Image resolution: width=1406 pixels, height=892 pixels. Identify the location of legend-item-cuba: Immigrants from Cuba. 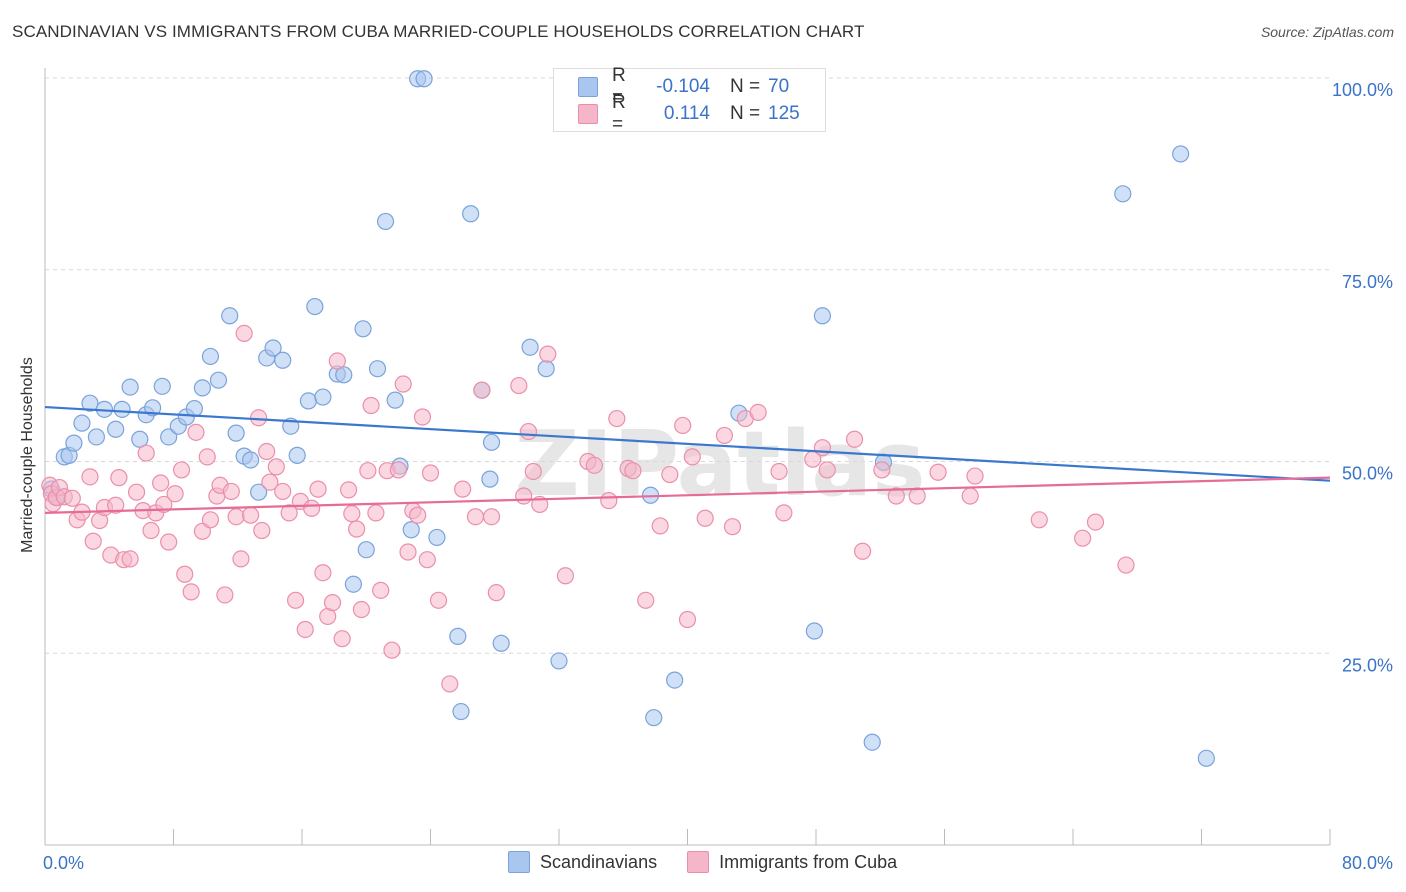
(792, 862).